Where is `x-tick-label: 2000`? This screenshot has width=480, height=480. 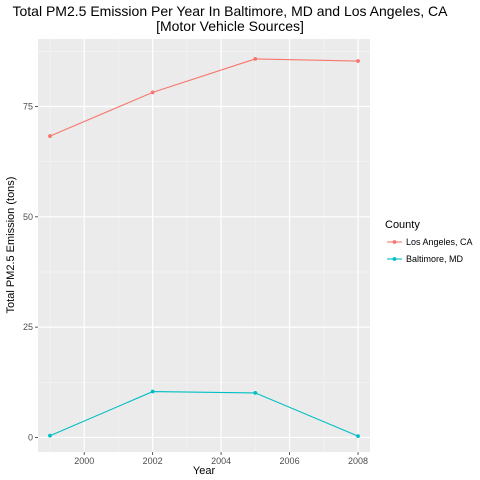
x-tick-label: 2000 is located at coordinates (84, 461).